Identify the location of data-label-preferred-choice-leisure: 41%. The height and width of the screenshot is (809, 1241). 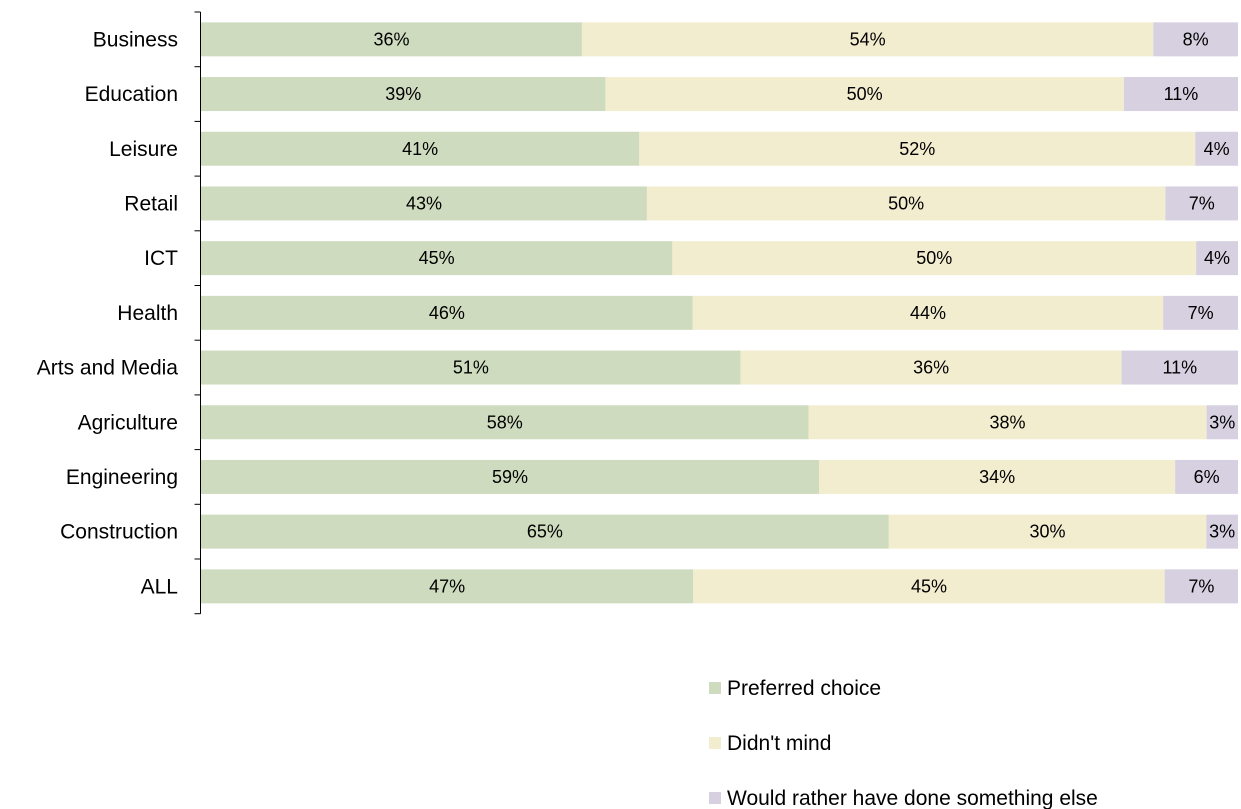
(420, 149).